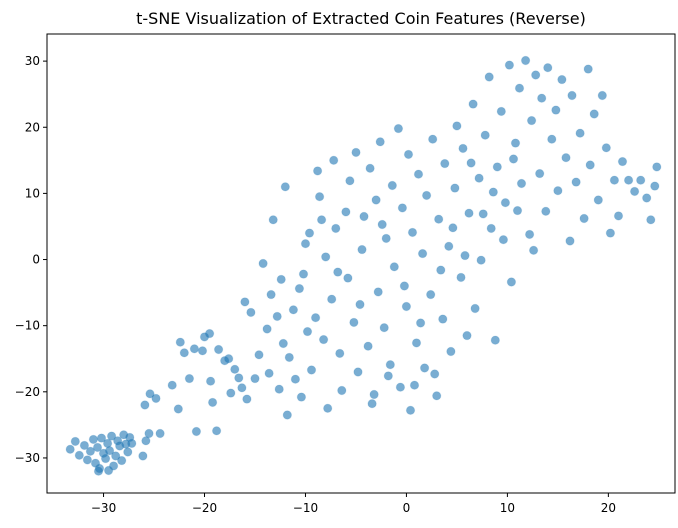 This screenshot has height=528, width=678. Describe the element at coordinates (353, 504) in the screenshot. I see `x-axis: −30 −20 −10 0 10 20` at that location.